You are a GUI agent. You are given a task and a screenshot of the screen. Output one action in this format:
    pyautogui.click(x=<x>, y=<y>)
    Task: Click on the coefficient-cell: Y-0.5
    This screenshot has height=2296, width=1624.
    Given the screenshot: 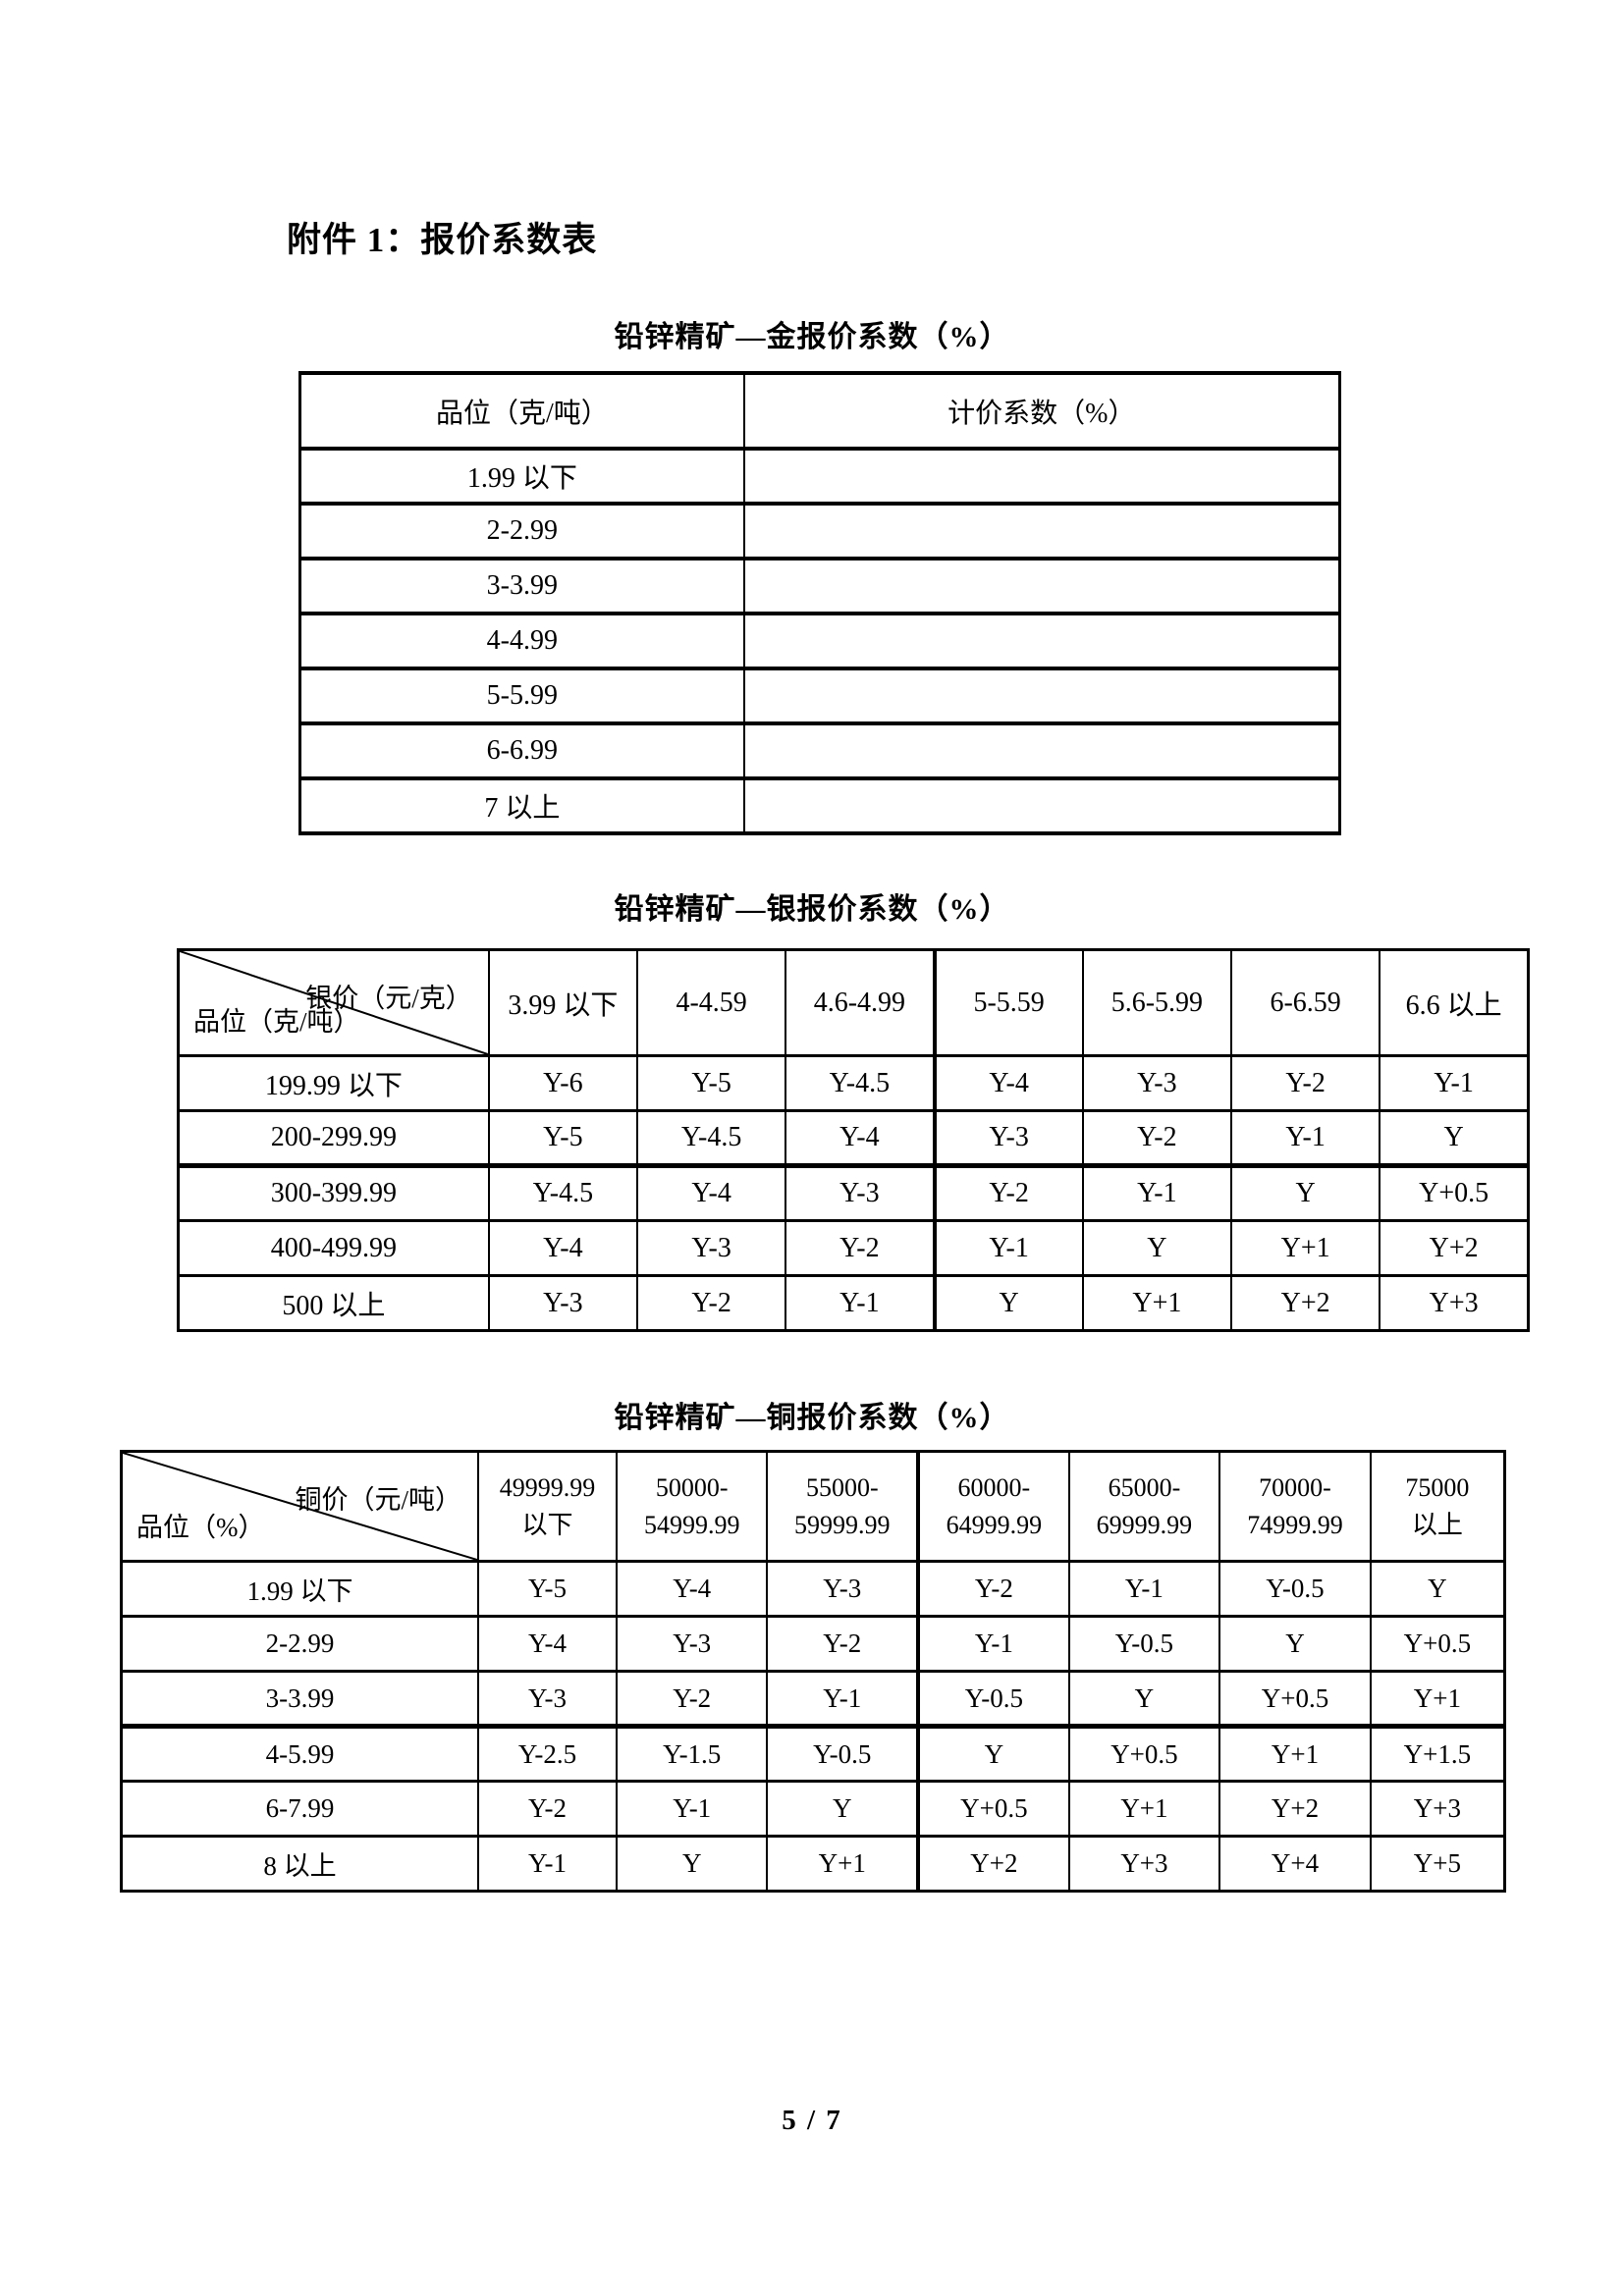 What is the action you would take?
    pyautogui.click(x=843, y=1753)
    